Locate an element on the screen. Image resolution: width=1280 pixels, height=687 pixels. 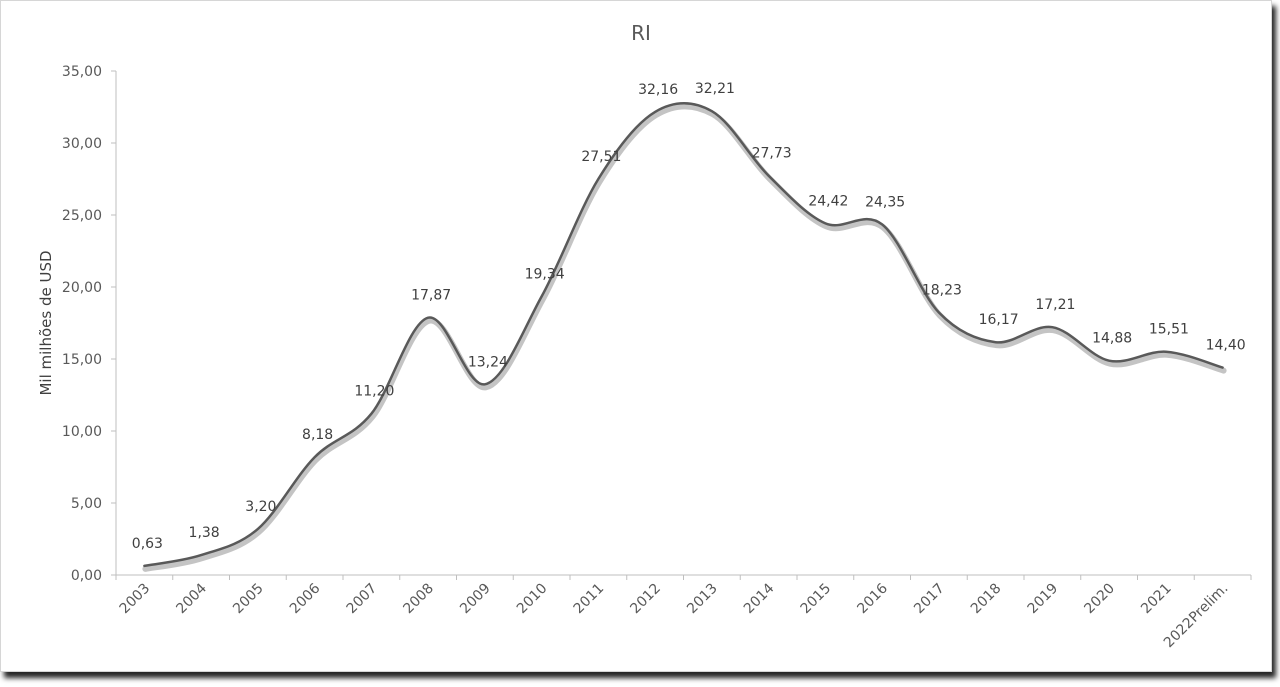
x-tick-label: 2017 is located at coordinates (929, 599).